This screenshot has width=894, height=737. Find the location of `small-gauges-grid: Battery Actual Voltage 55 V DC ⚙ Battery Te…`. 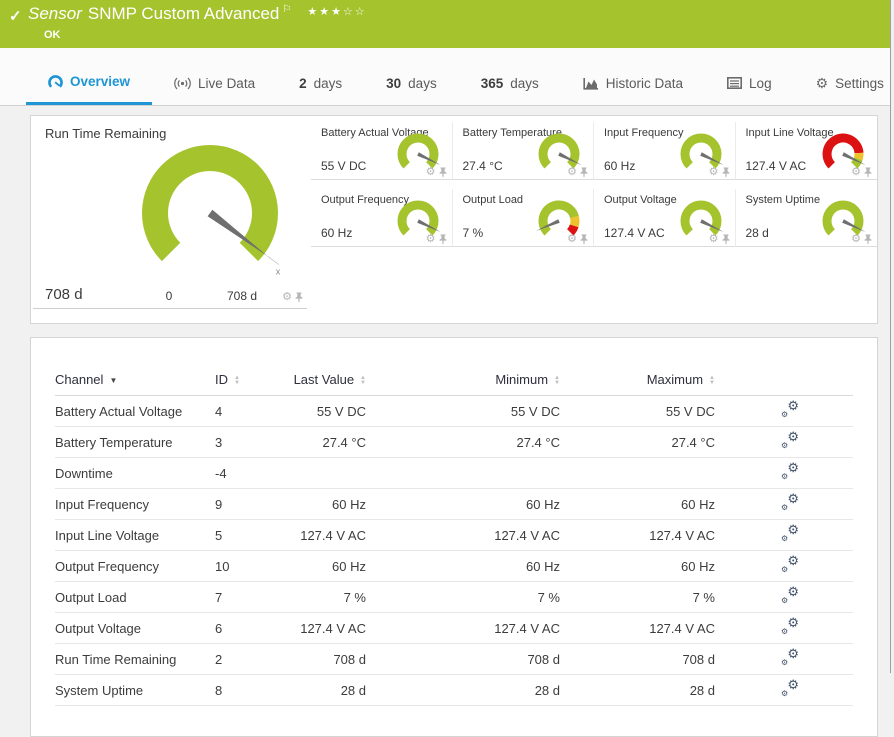

small-gauges-grid: Battery Actual Voltage 55 V DC ⚙ Battery Te… is located at coordinates (594, 184).